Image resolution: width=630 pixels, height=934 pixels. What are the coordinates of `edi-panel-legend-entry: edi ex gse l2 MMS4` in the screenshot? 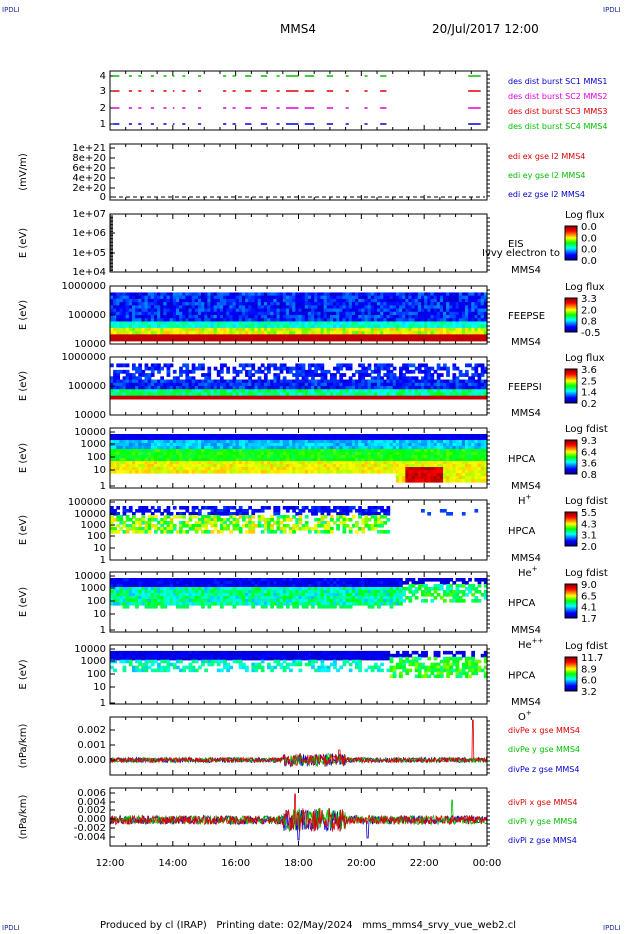 It's located at (546, 156).